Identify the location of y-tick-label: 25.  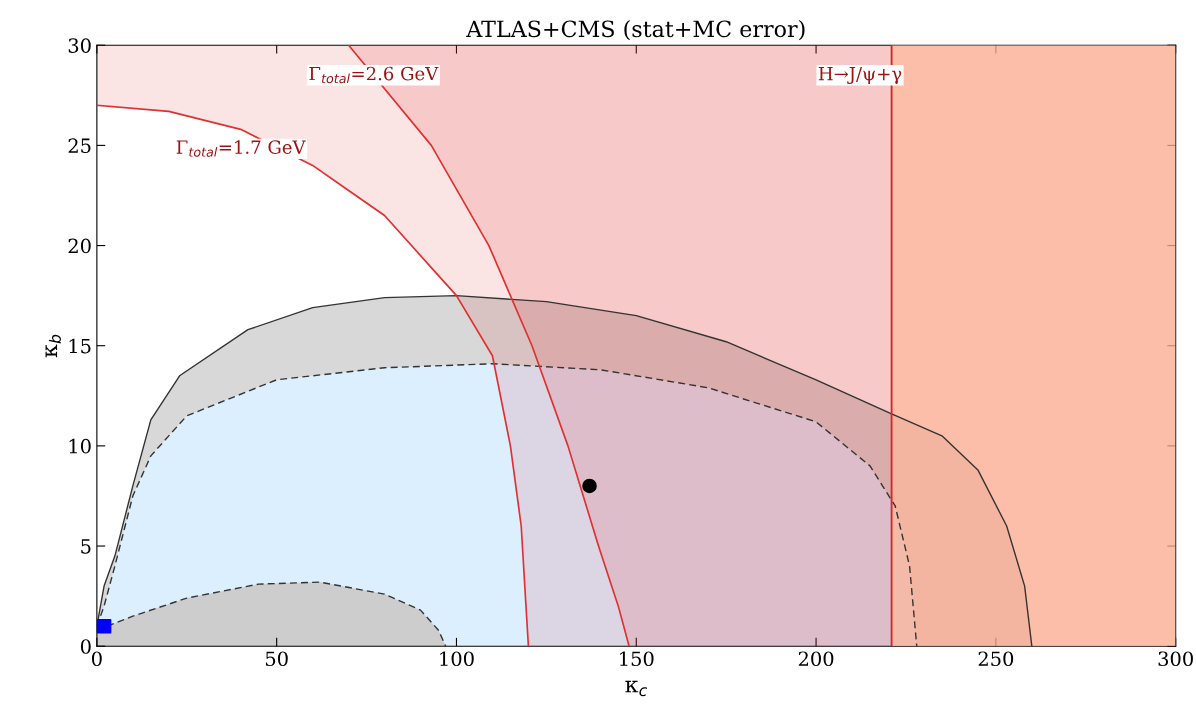
(79, 146).